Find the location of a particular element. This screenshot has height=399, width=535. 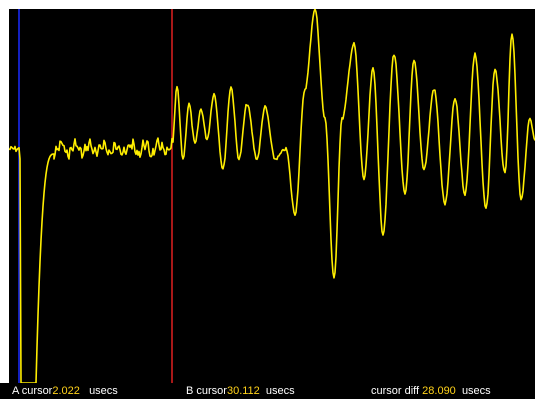

cursor-b-value: 30.112 is located at coordinates (243, 391).